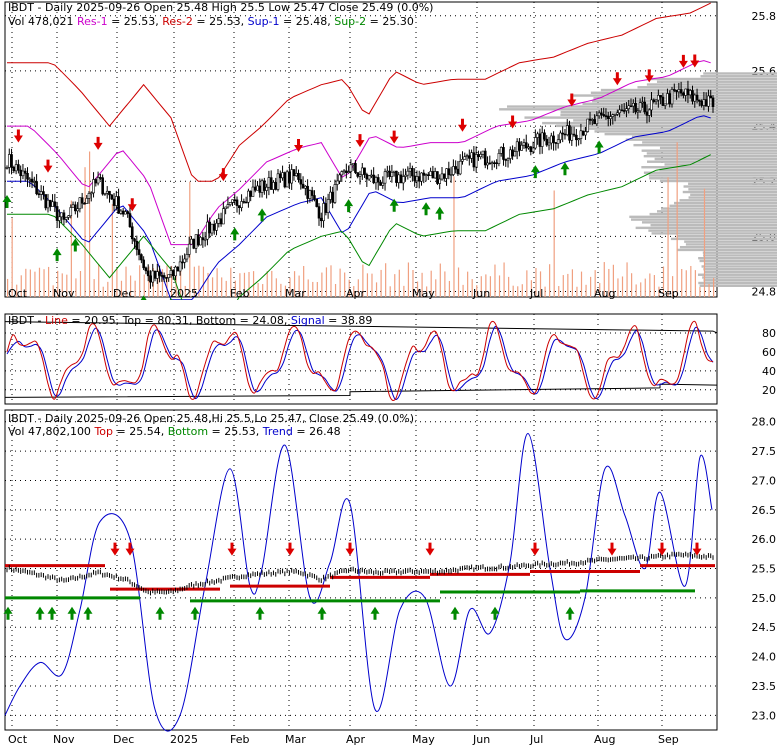 This screenshot has height=749, width=780. Describe the element at coordinates (769, 333) in the screenshot. I see `y-tick-label: 80` at that location.